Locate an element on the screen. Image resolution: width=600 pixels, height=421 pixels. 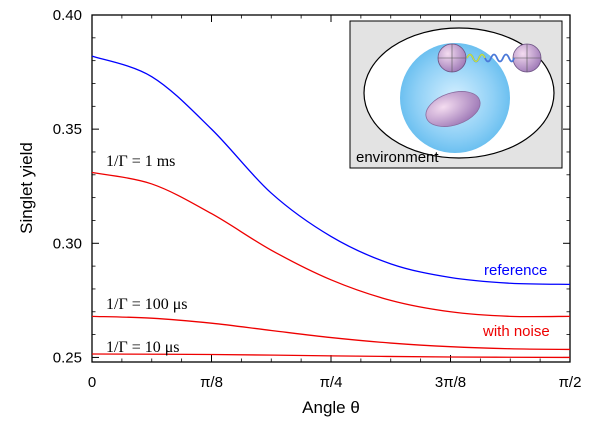
x-tick-label-2: π/4 is located at coordinates (331, 382).